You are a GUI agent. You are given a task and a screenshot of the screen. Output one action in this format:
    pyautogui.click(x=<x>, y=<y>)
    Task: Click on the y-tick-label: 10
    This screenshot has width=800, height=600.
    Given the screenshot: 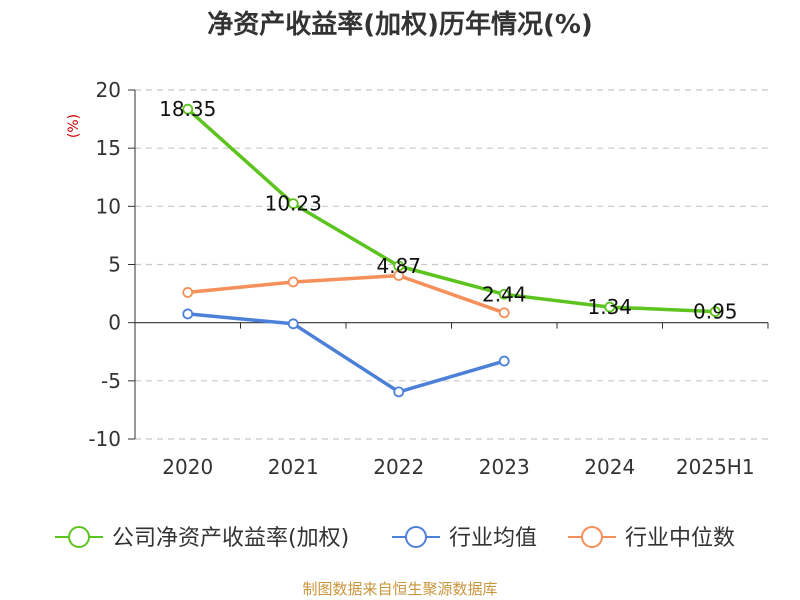 What is the action you would take?
    pyautogui.click(x=108, y=206)
    